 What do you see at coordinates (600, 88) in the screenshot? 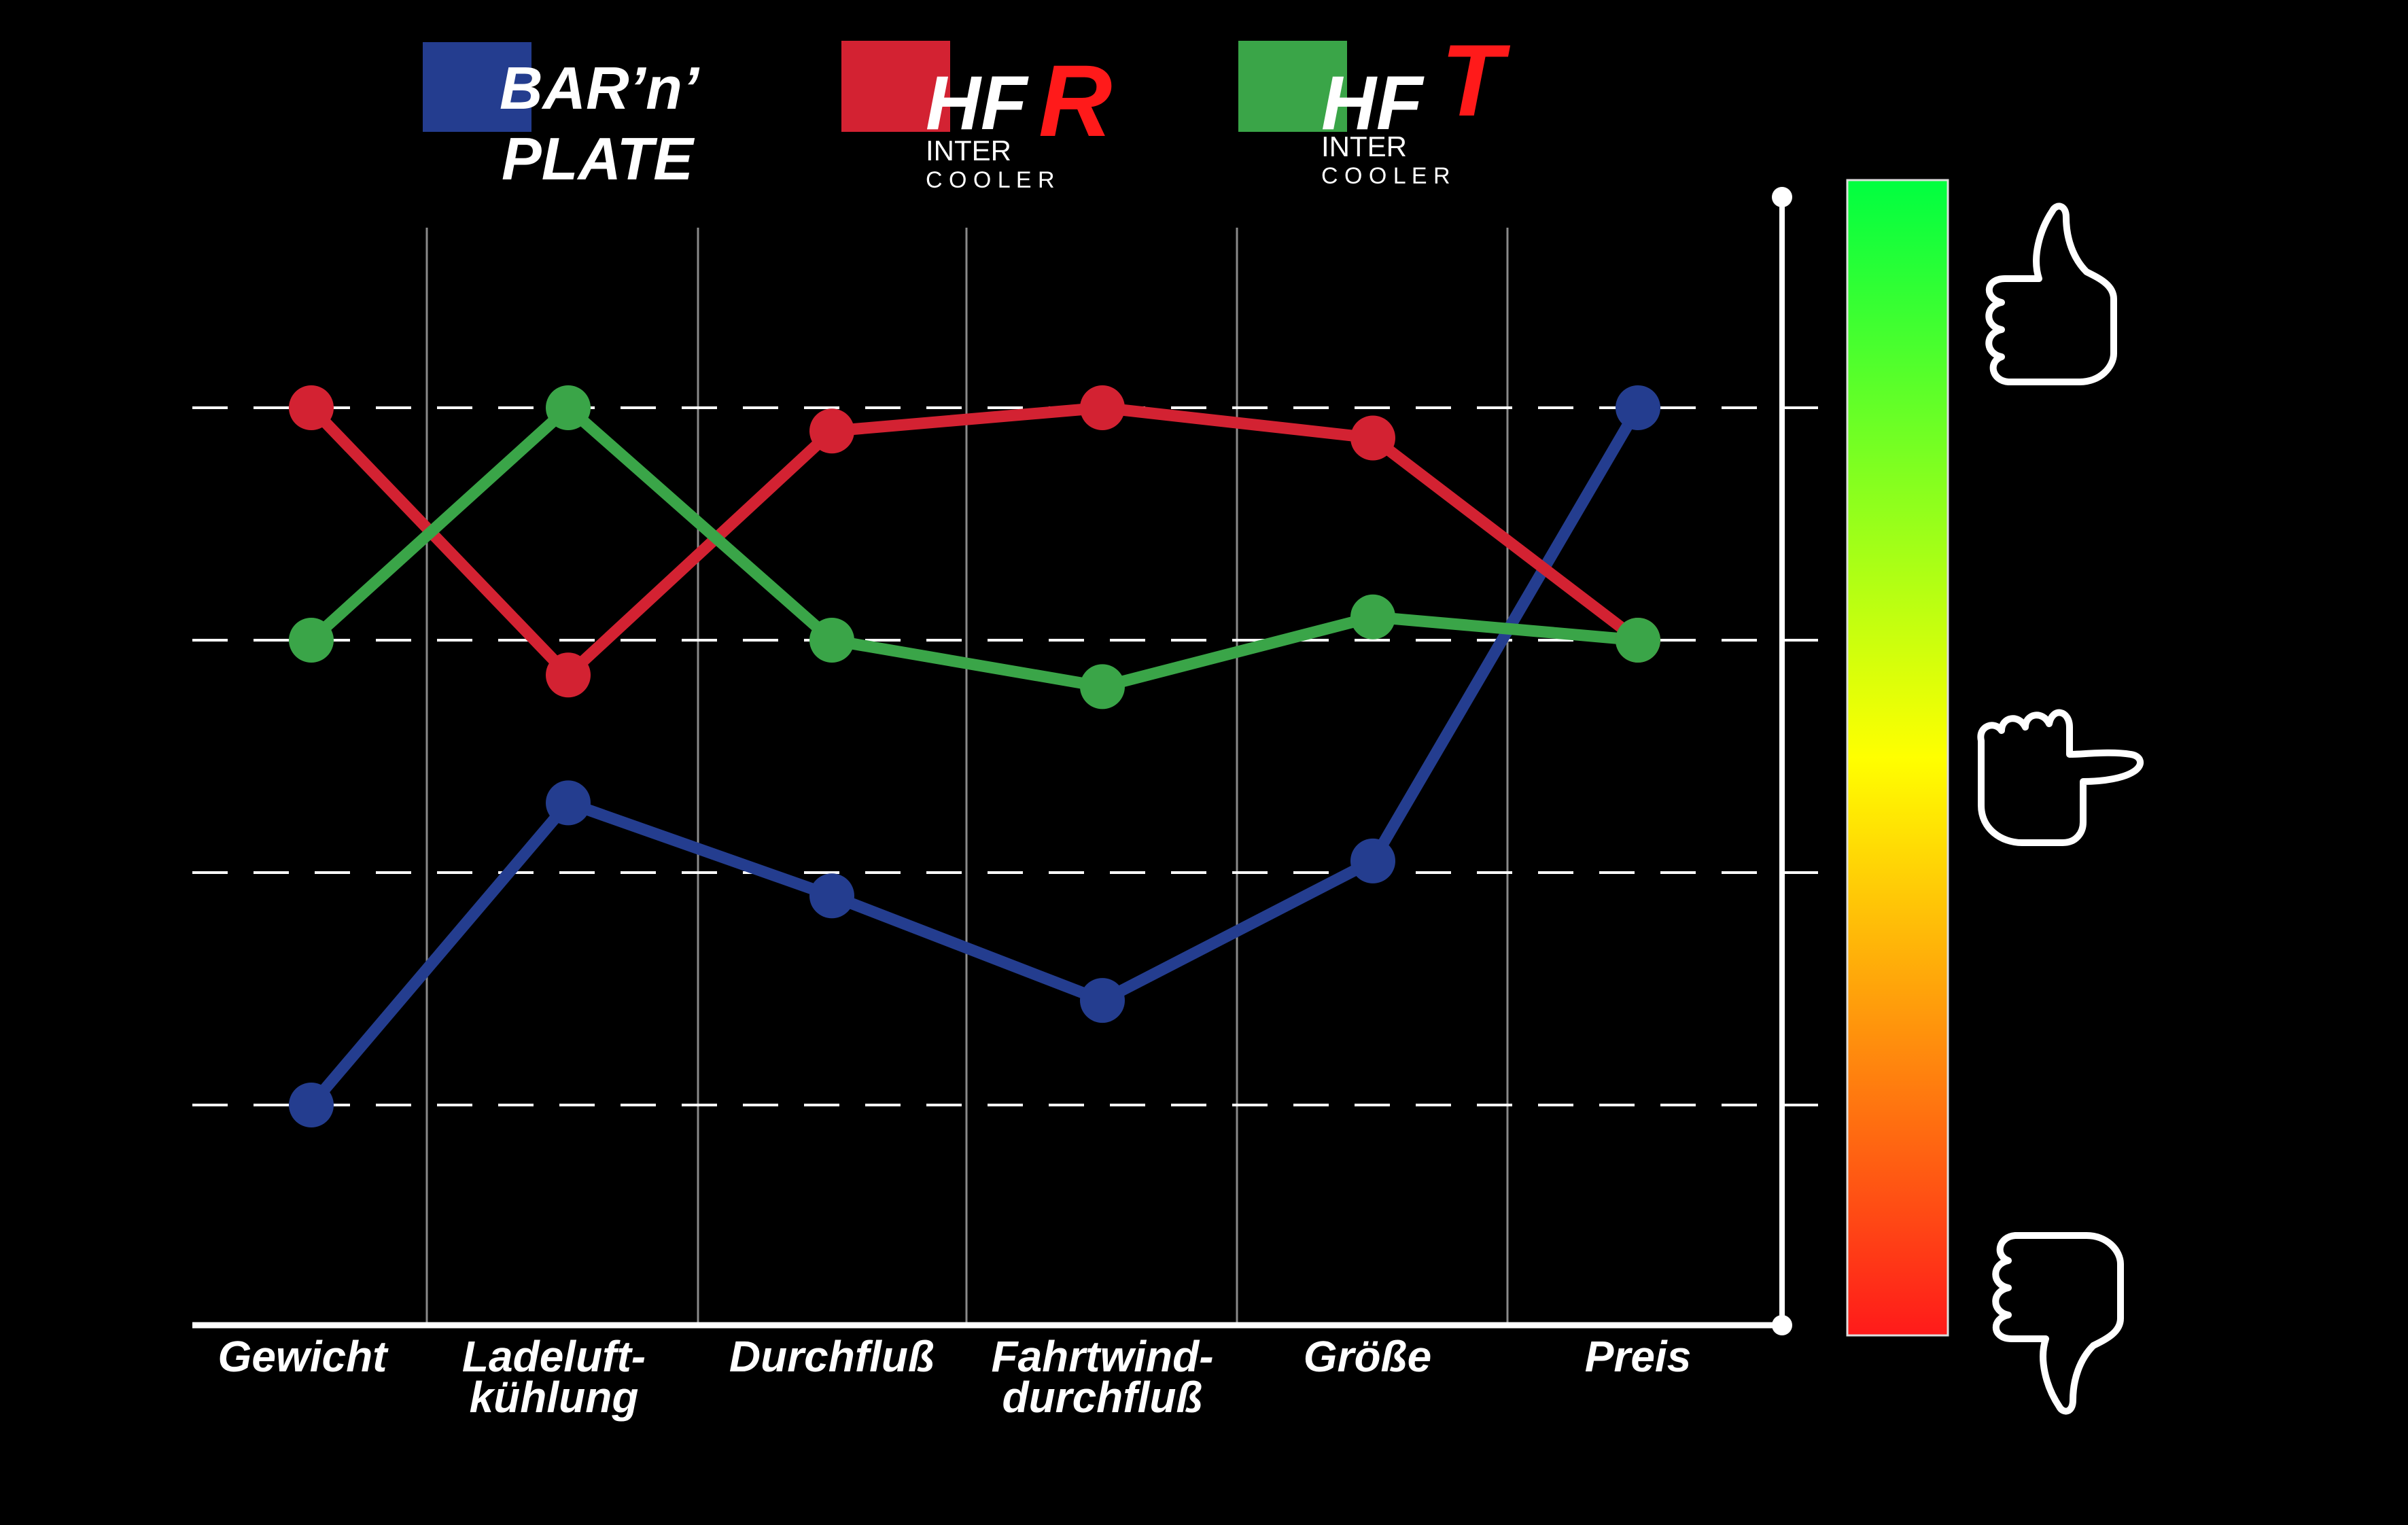
I see `legend-barnplate-line1: BAR’n’` at bounding box center [600, 88].